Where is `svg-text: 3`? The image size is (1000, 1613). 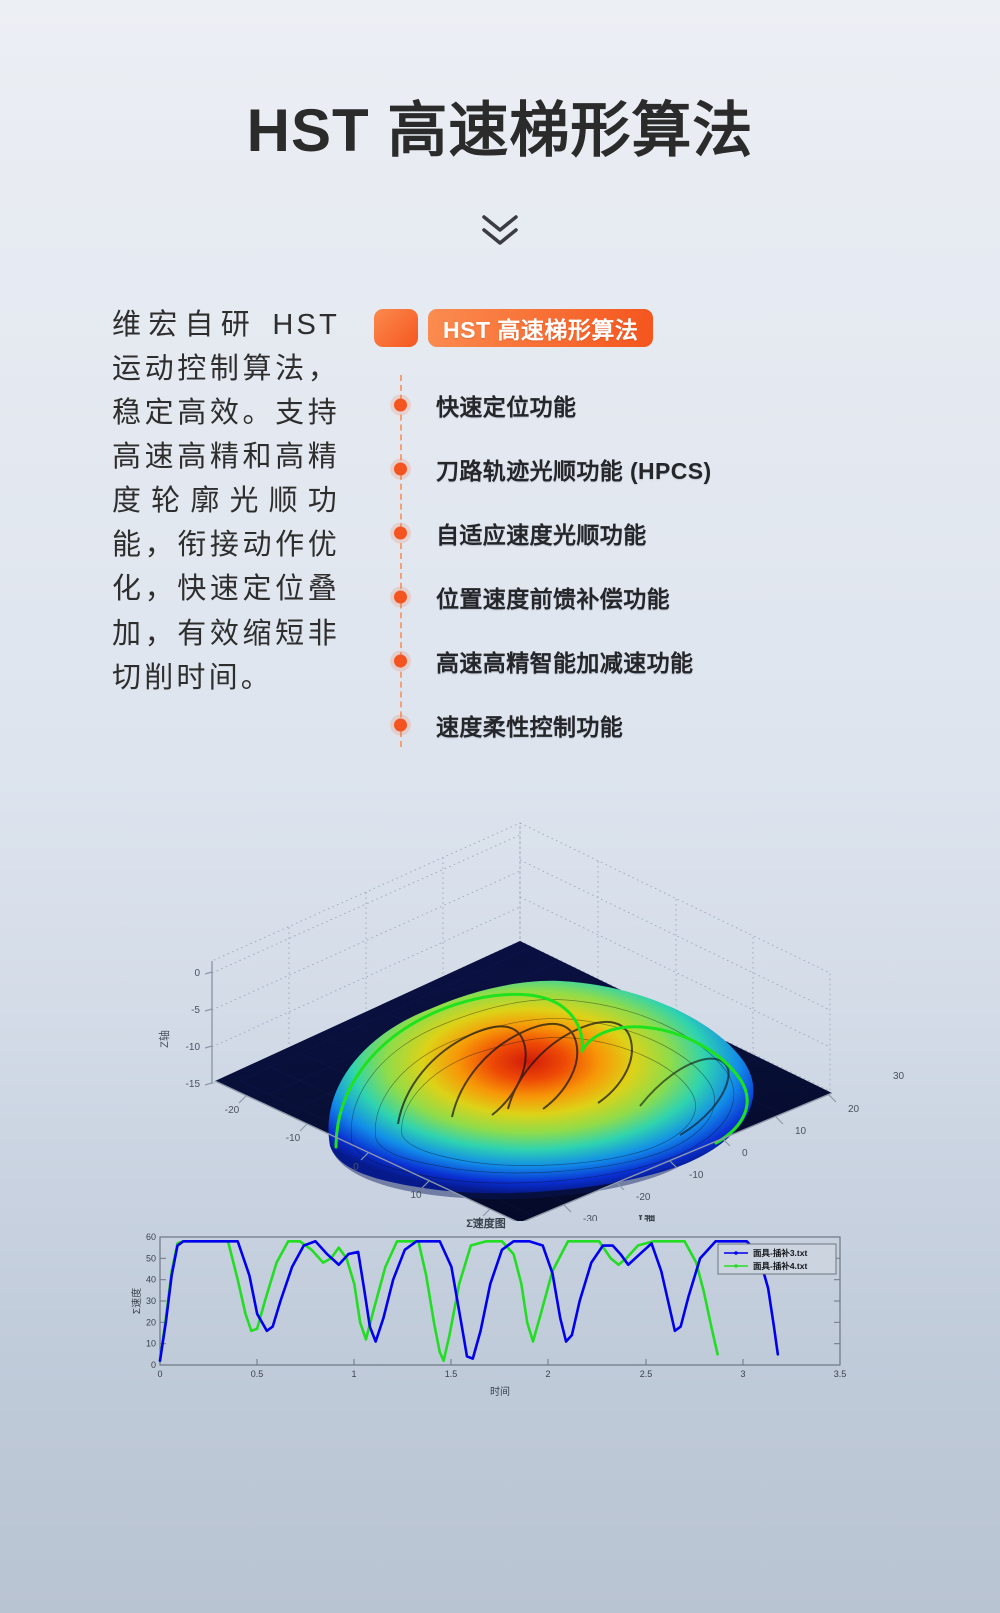 svg-text: 3 is located at coordinates (742, 1374).